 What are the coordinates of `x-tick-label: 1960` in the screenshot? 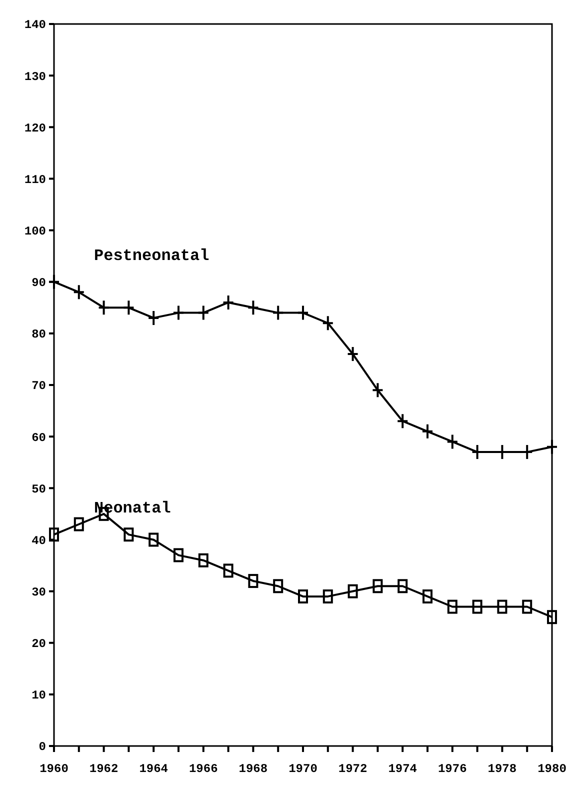 It's located at (54, 769).